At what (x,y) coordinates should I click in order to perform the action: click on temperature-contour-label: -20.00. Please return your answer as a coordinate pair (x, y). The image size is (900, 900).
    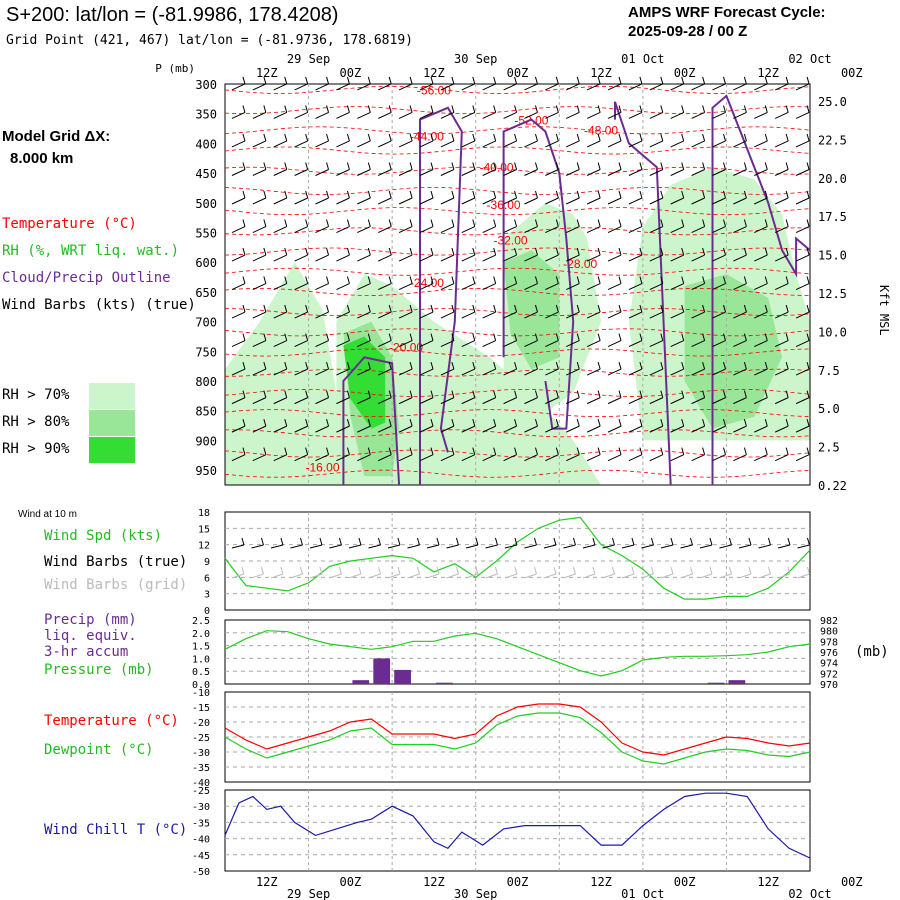
    Looking at the image, I should click on (406, 347).